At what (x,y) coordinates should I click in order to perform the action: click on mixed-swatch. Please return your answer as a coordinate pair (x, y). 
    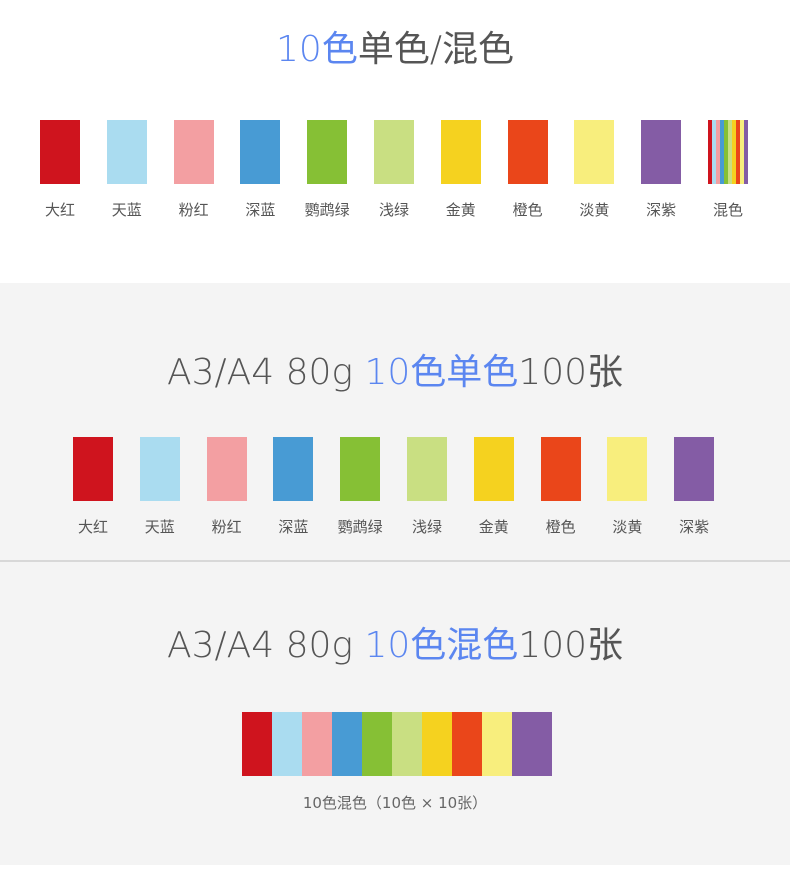
    Looking at the image, I should click on (728, 152).